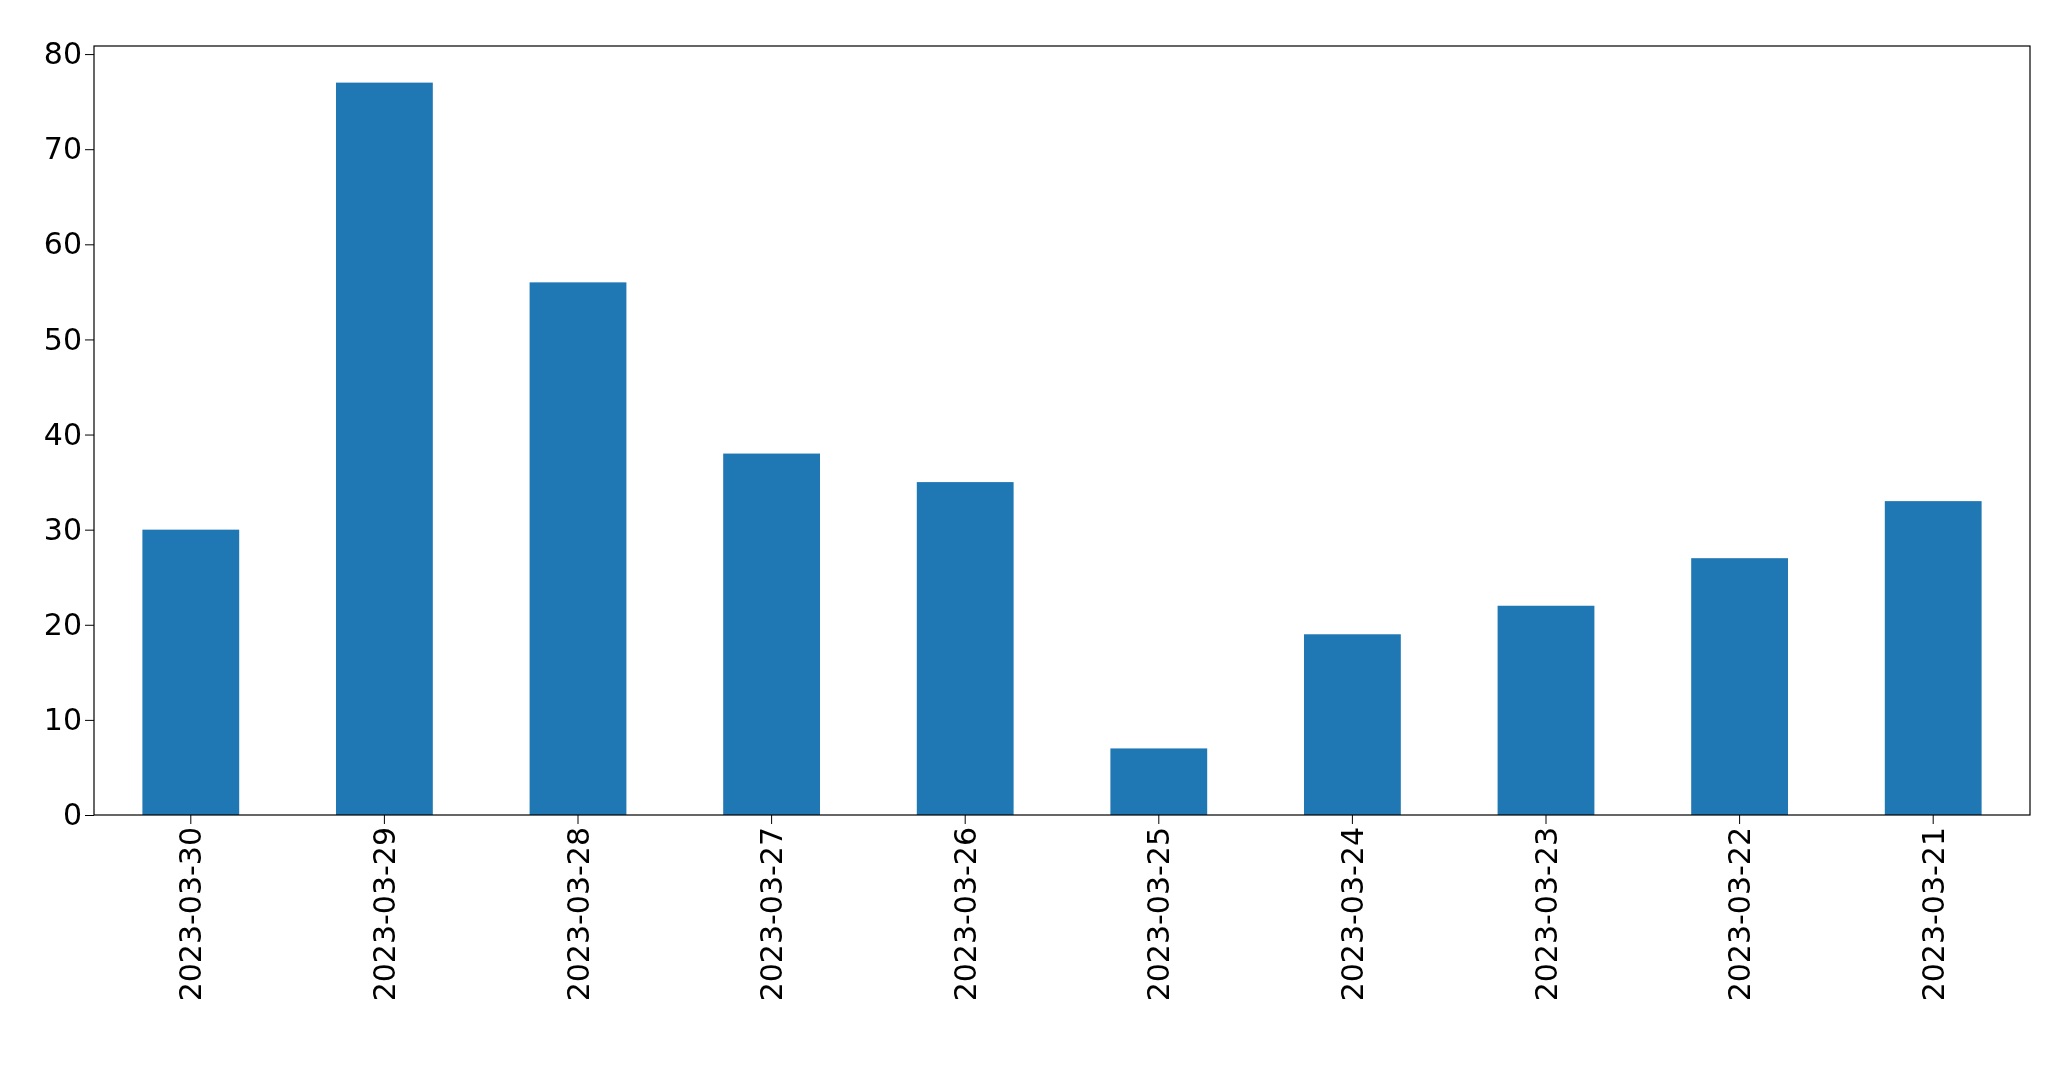 The width and height of the screenshot is (2071, 1067). I want to click on x-tick-label: 2023-03-24, so click(1352, 914).